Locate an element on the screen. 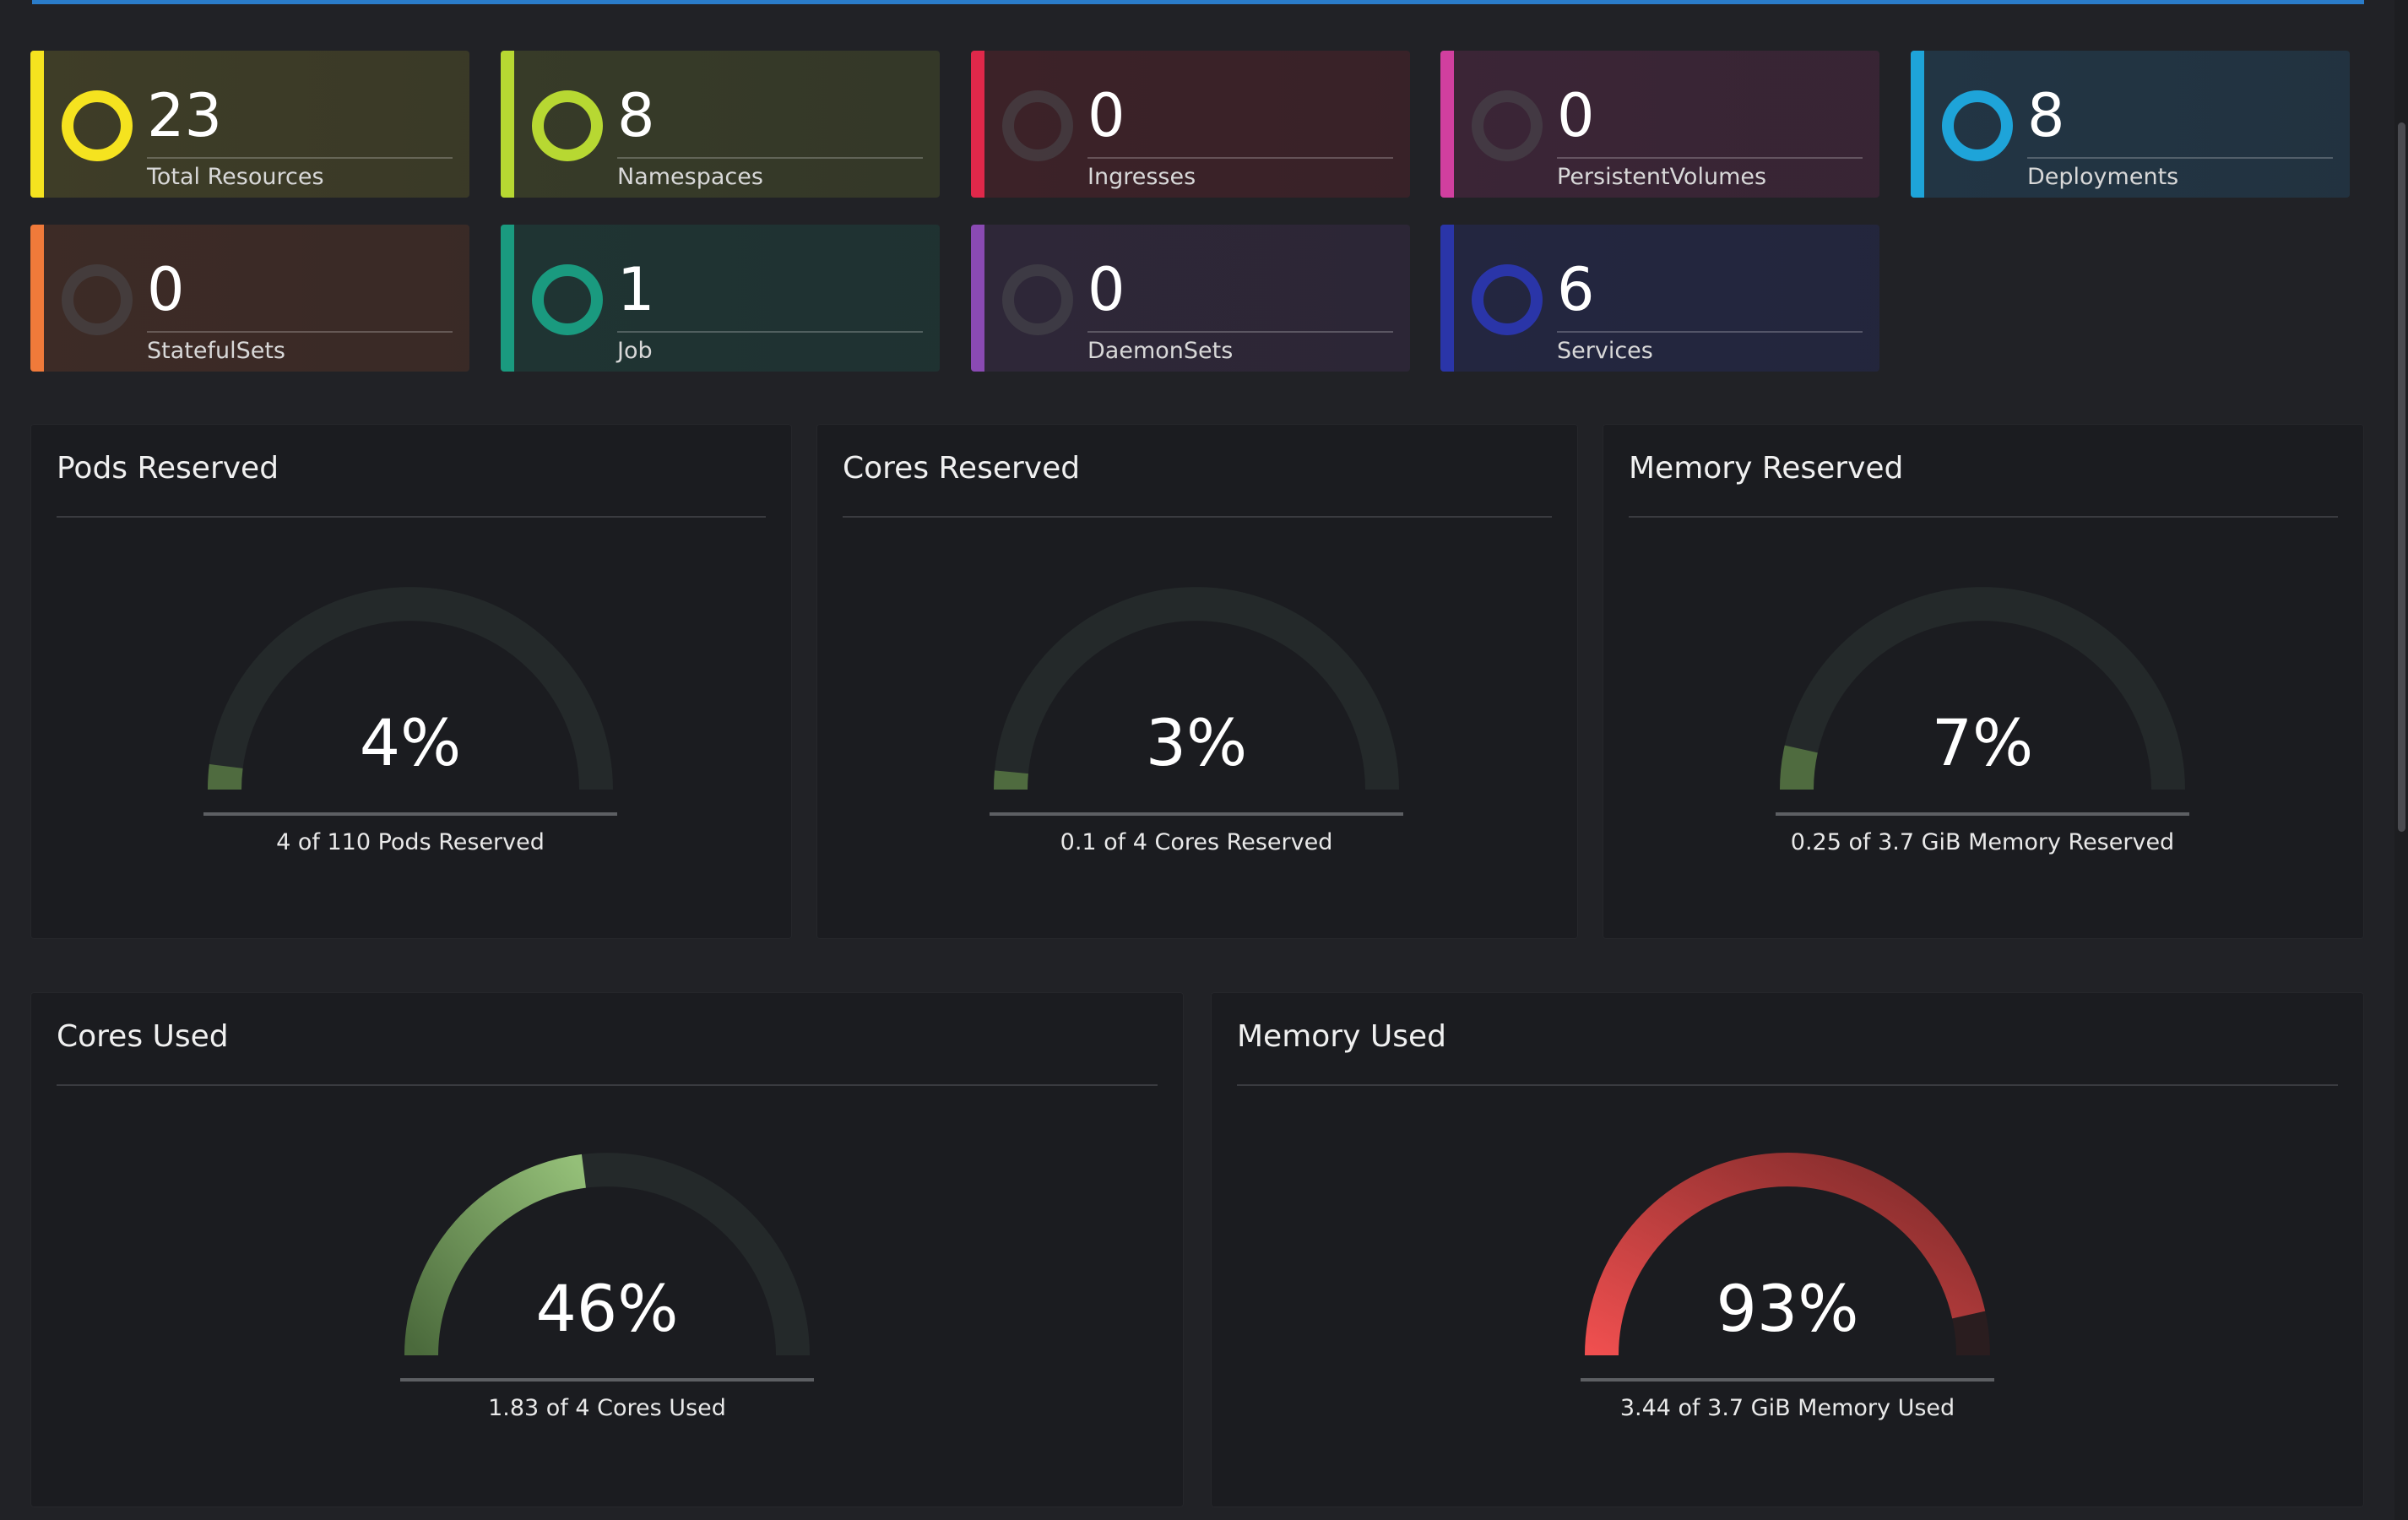 Image resolution: width=2408 pixels, height=1520 pixels. gauge-memory-reserved: 7% 0.25 of 3.7 GiB Memory Reserved is located at coordinates (1983, 719).